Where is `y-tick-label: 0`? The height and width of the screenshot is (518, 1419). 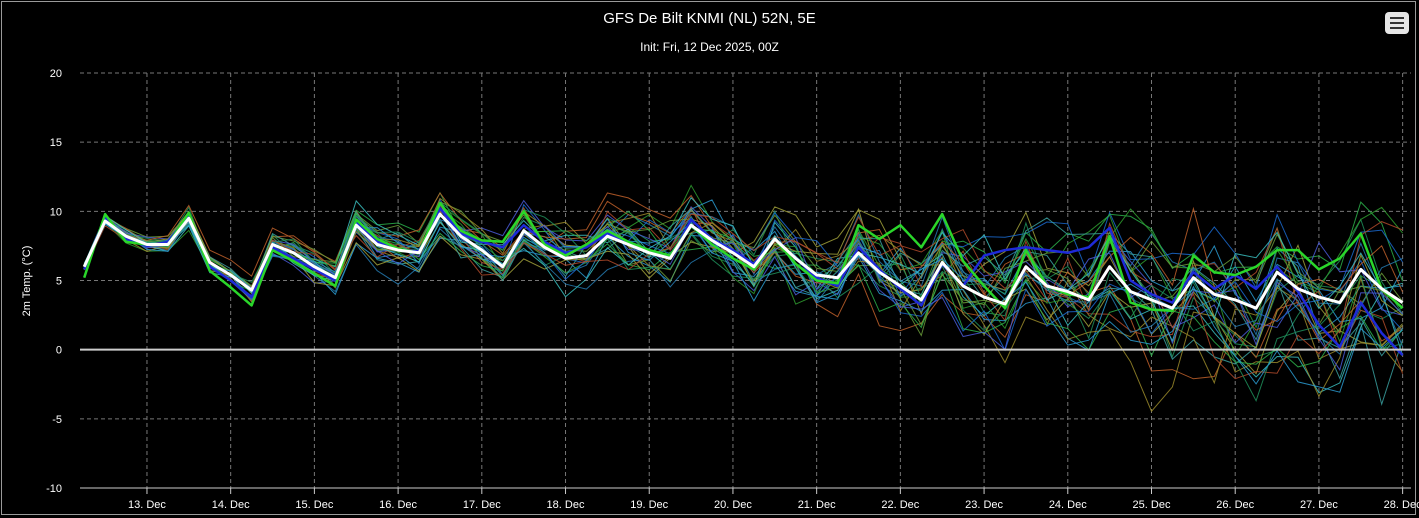
y-tick-label: 0 is located at coordinates (59, 351).